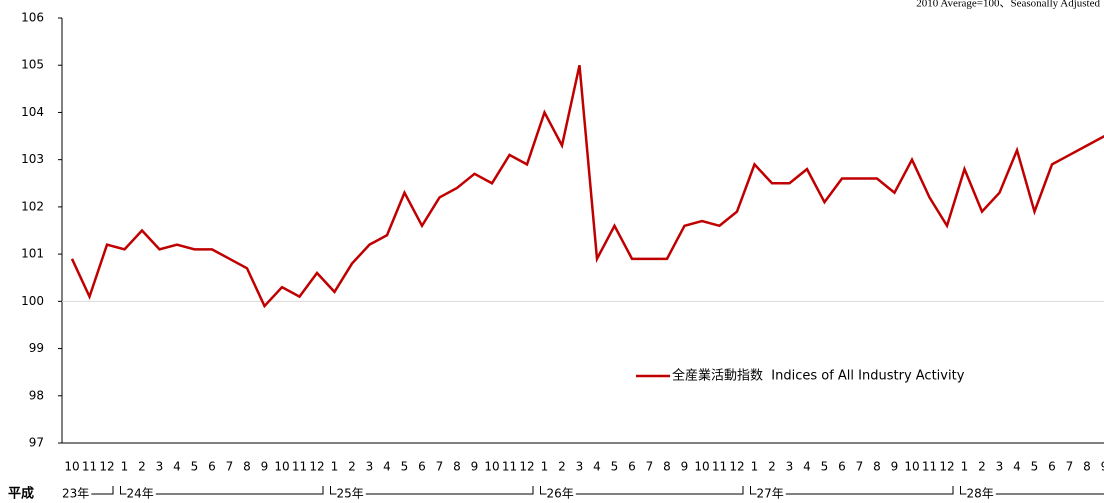 The width and height of the screenshot is (1104, 503). Describe the element at coordinates (32, 301) in the screenshot. I see `y-tick-label: 100` at that location.